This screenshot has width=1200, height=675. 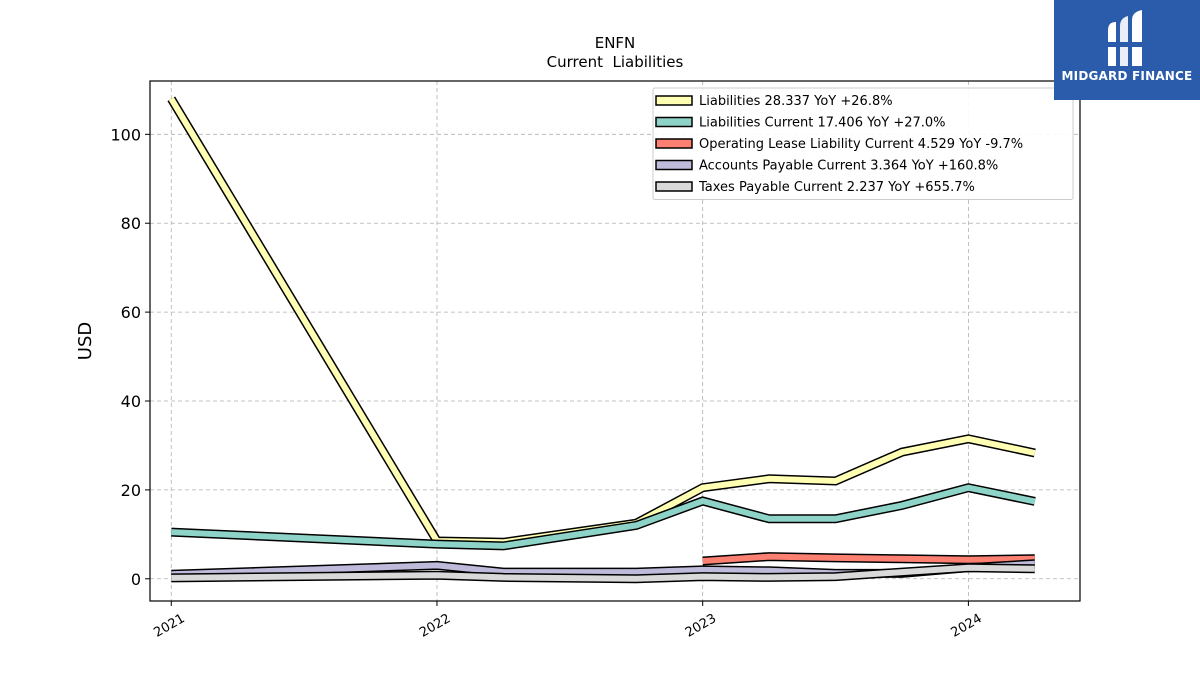 I want to click on series-taxes-payable-current, so click(x=603, y=573).